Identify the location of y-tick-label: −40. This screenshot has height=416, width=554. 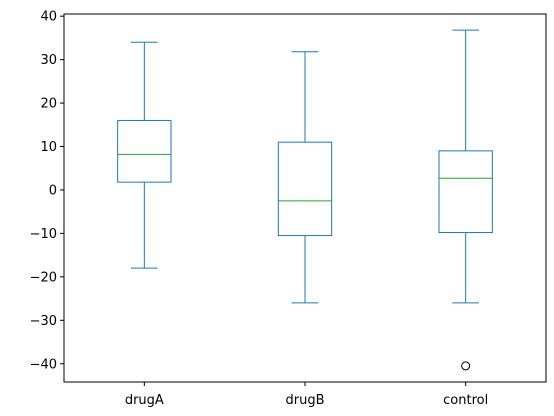
(43, 364).